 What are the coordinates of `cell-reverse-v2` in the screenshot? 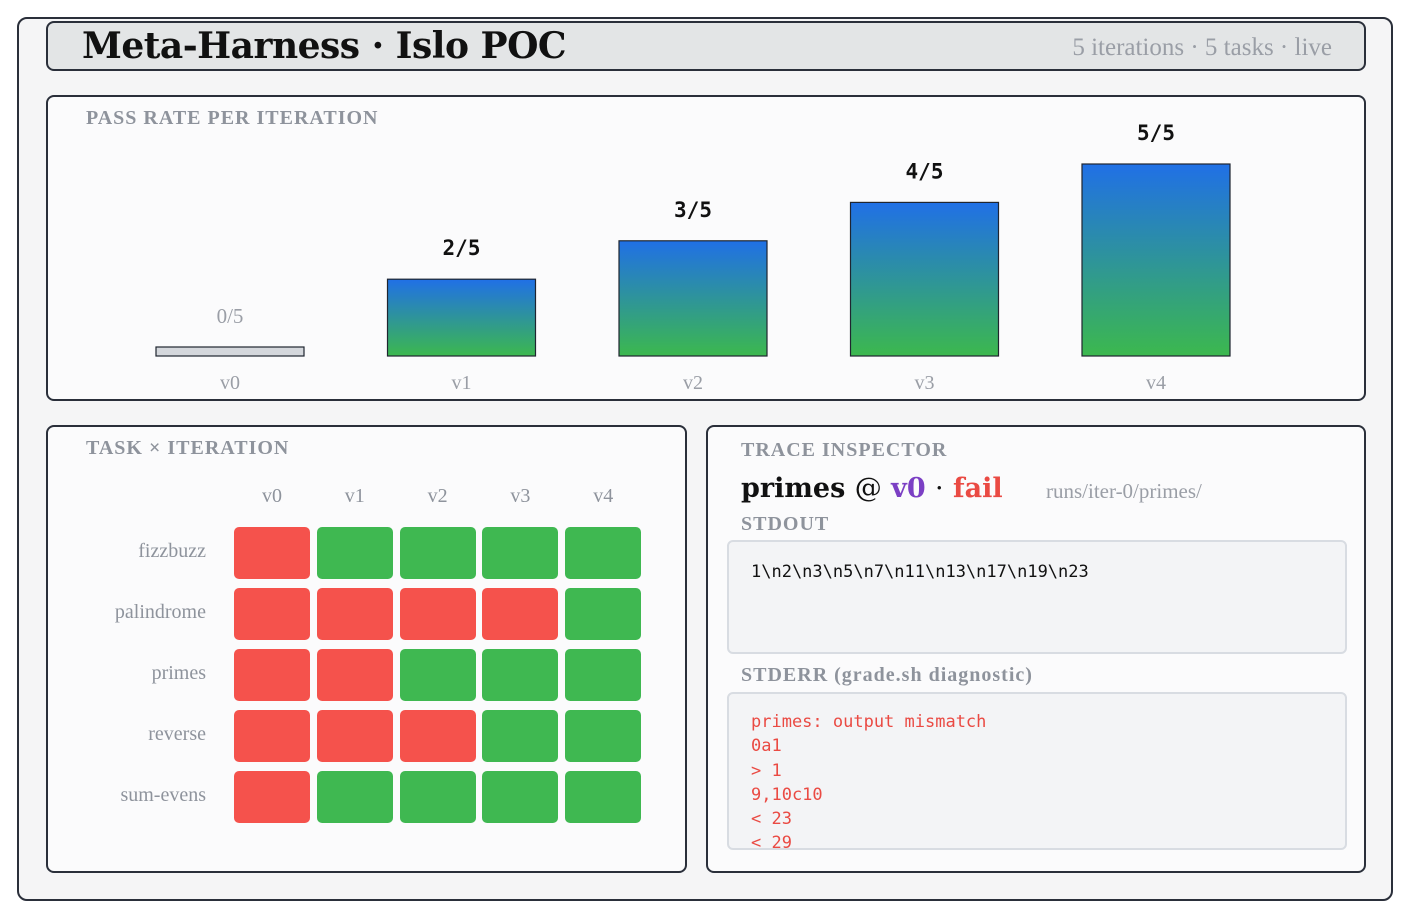 It's located at (437, 736).